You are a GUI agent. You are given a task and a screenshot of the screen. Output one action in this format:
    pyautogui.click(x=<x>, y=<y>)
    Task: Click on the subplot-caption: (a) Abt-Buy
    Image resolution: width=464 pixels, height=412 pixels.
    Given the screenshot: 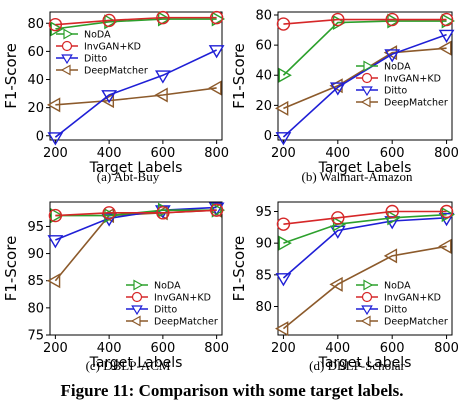 What is the action you would take?
    pyautogui.click(x=128, y=176)
    